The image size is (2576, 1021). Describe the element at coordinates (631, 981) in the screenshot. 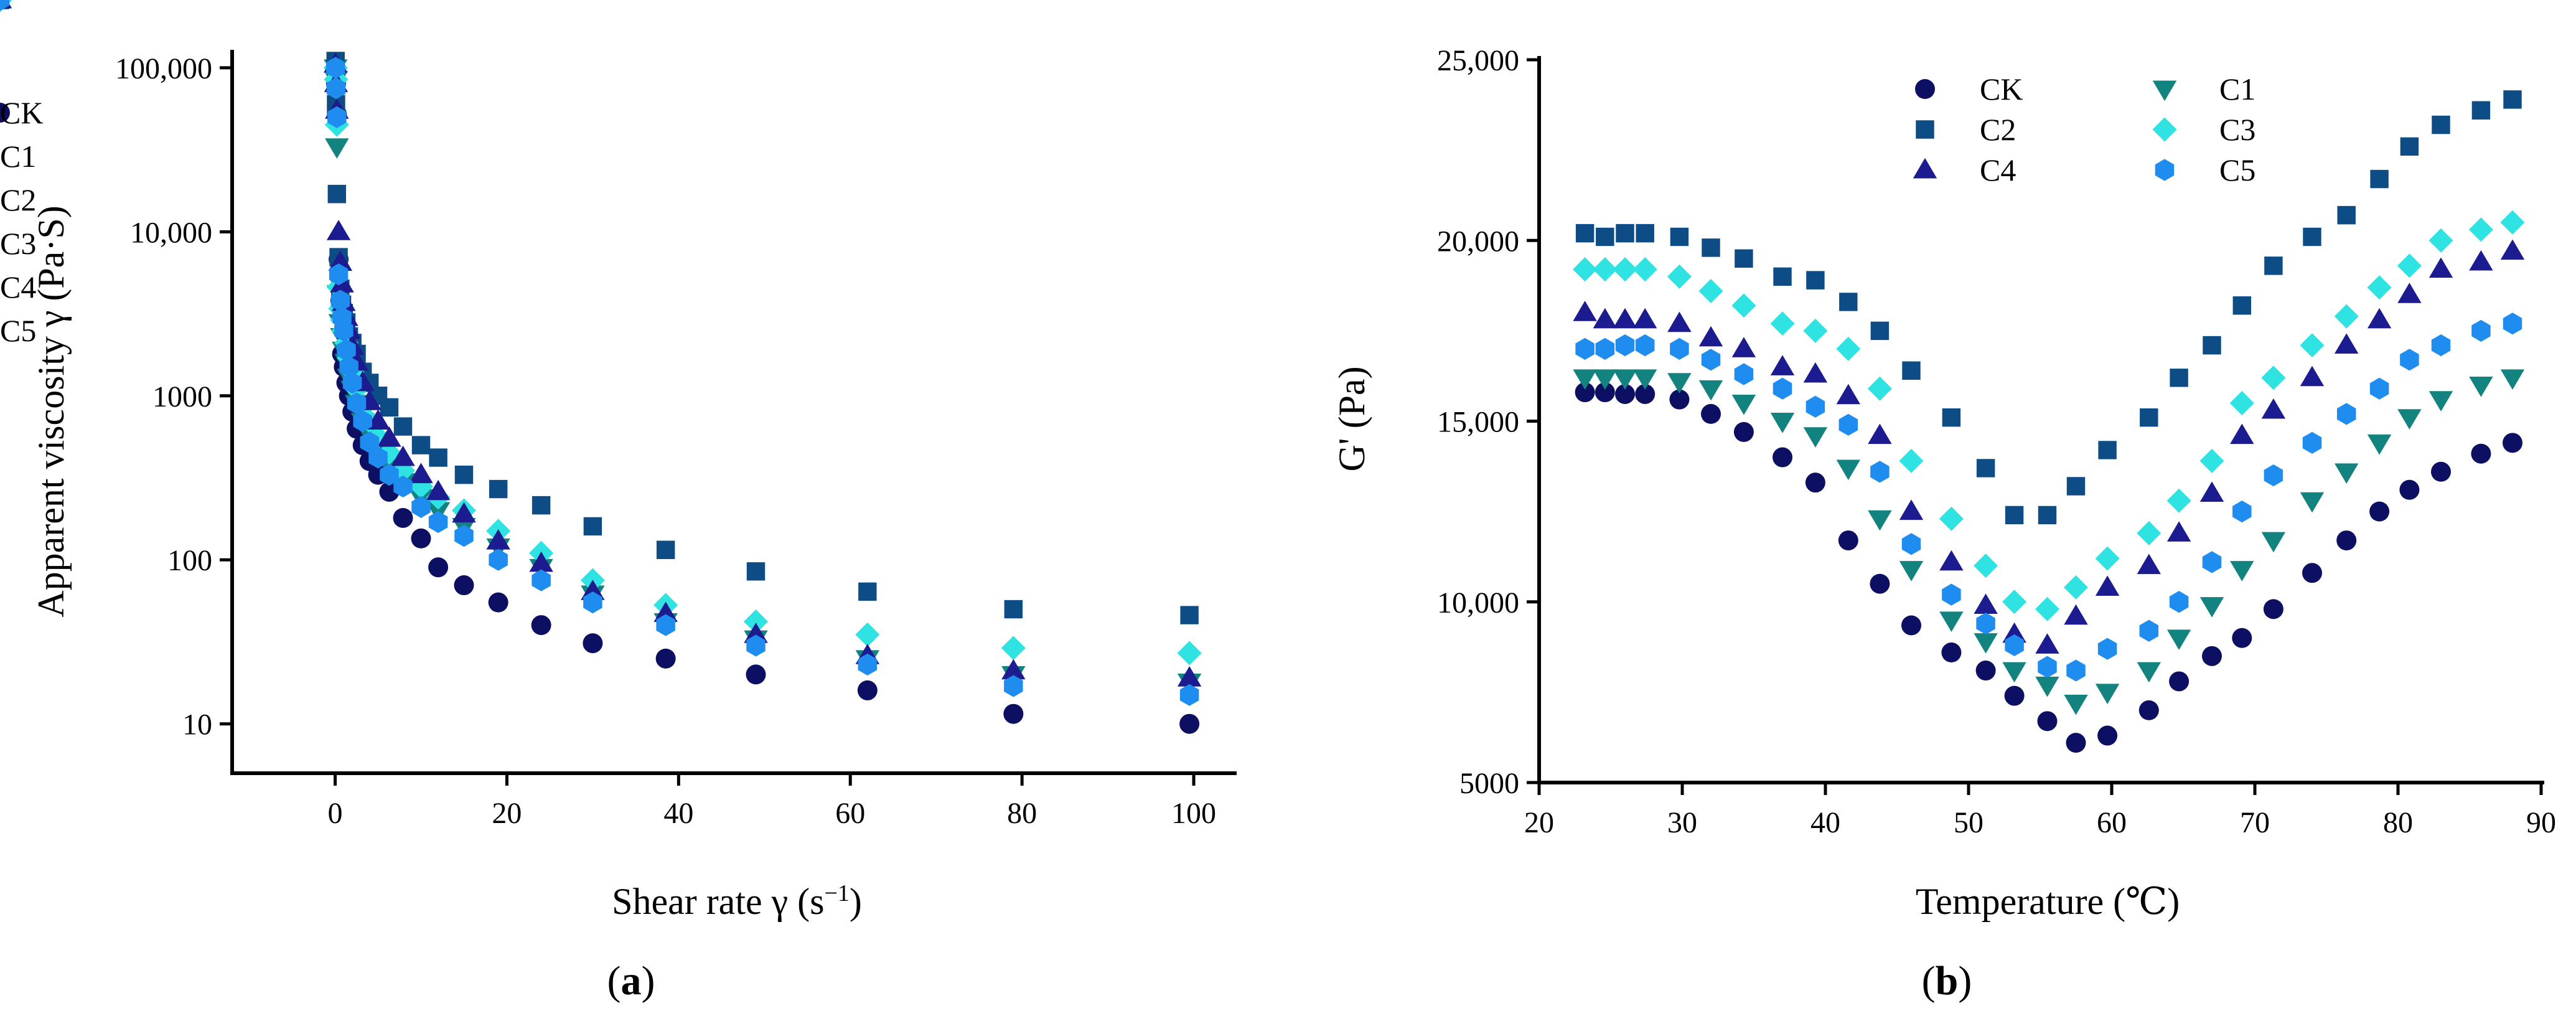

I see `panel-a-label: (a)` at that location.